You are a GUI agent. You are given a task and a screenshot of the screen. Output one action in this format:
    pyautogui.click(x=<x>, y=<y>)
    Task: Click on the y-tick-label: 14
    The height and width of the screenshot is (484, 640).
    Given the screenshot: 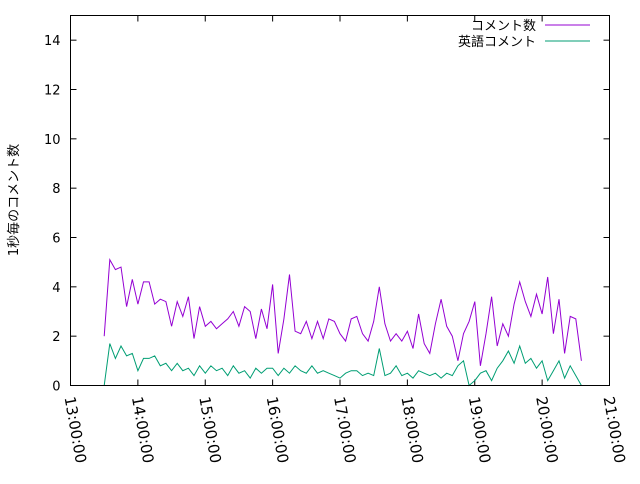 What is the action you would take?
    pyautogui.click(x=52, y=41)
    